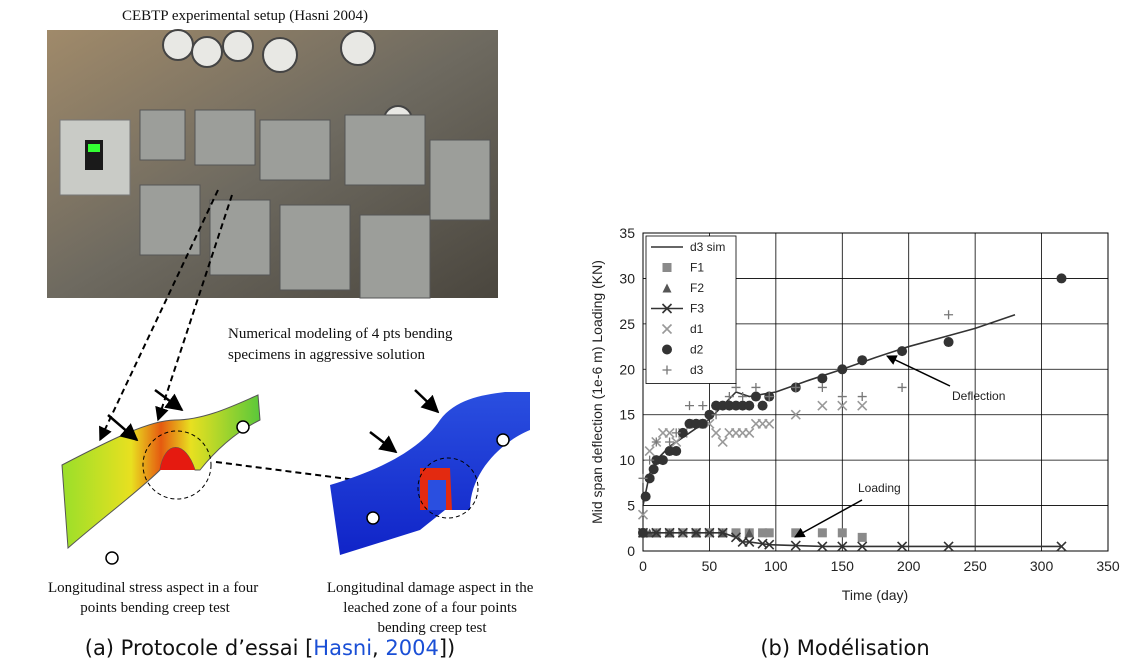 The image size is (1133, 661). What do you see at coordinates (975, 566) in the screenshot?
I see `x-tick-label: 250` at bounding box center [975, 566].